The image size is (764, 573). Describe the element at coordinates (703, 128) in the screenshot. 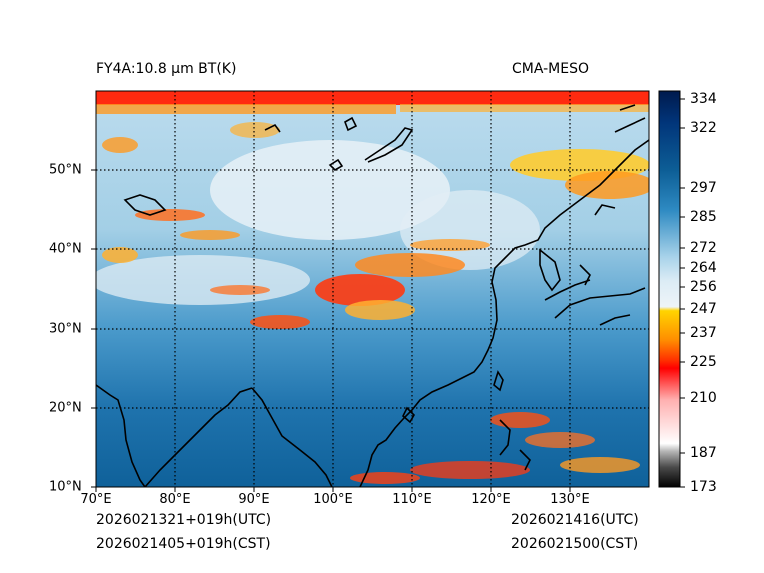

I see `colorbar-tick-label: 322` at that location.